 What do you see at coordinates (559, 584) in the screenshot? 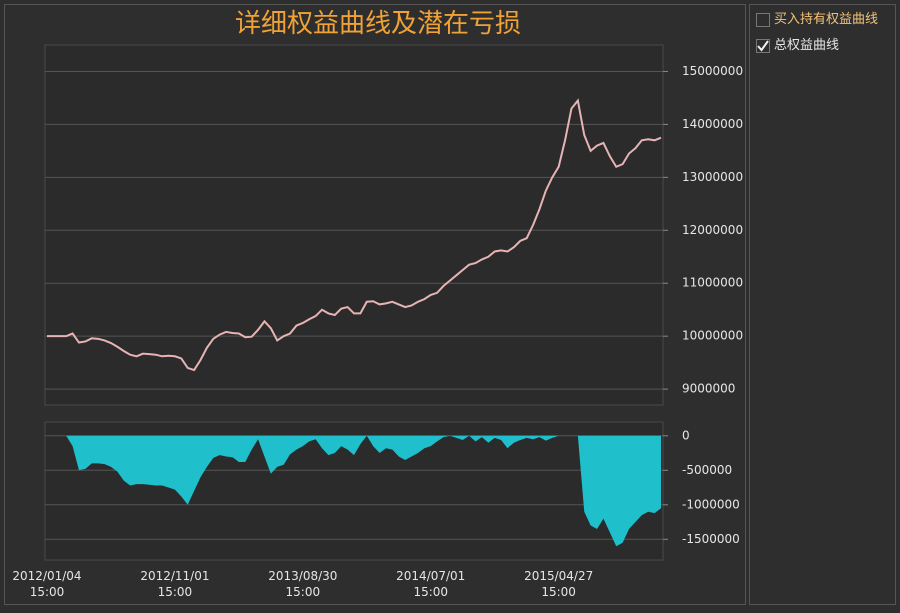
I see `x-tick-label: 2015/04/27 15:00` at bounding box center [559, 584].